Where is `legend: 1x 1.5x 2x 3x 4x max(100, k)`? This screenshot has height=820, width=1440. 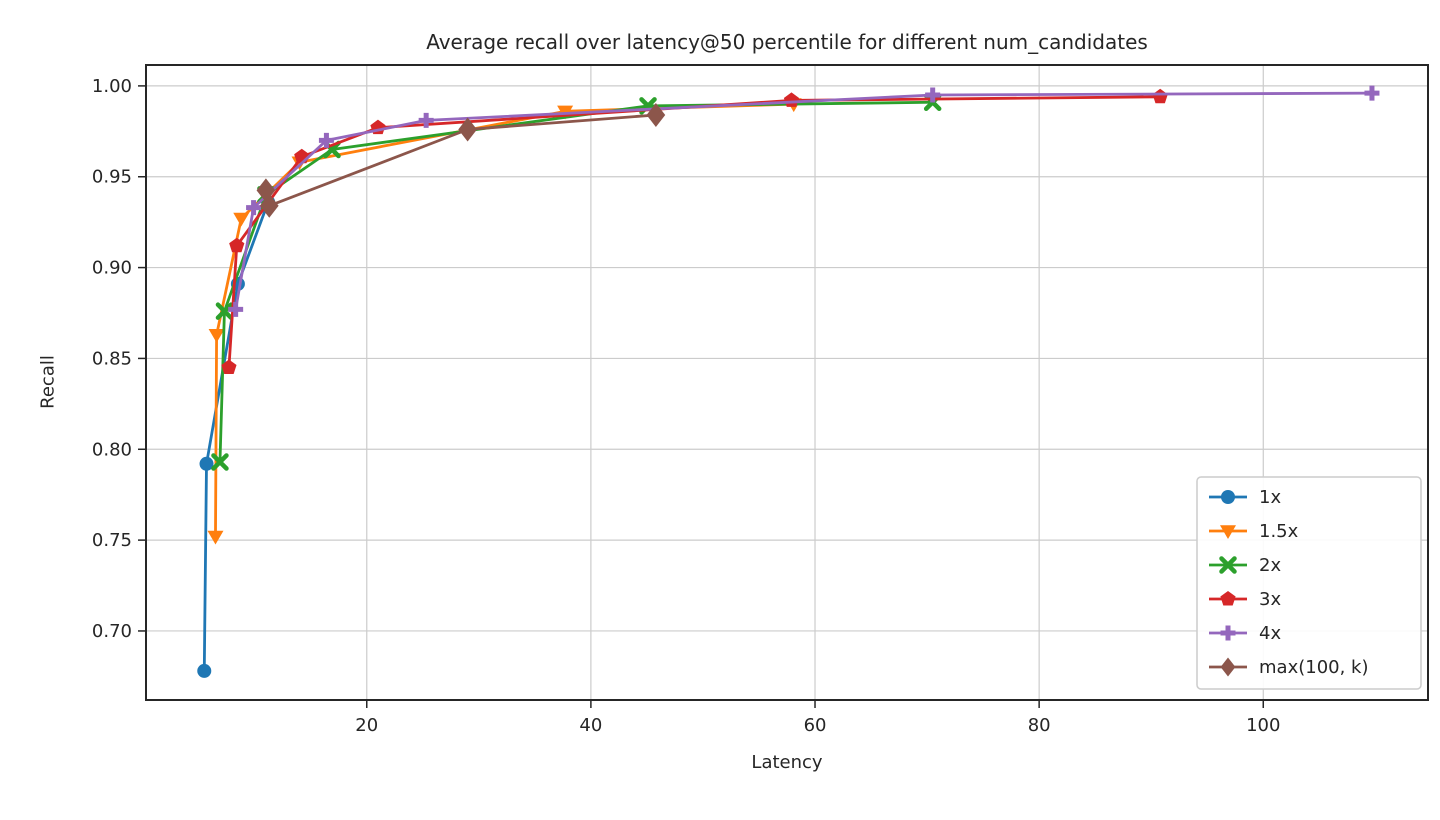 legend: 1x 1.5x 2x 3x 4x max(100, k) is located at coordinates (1309, 583).